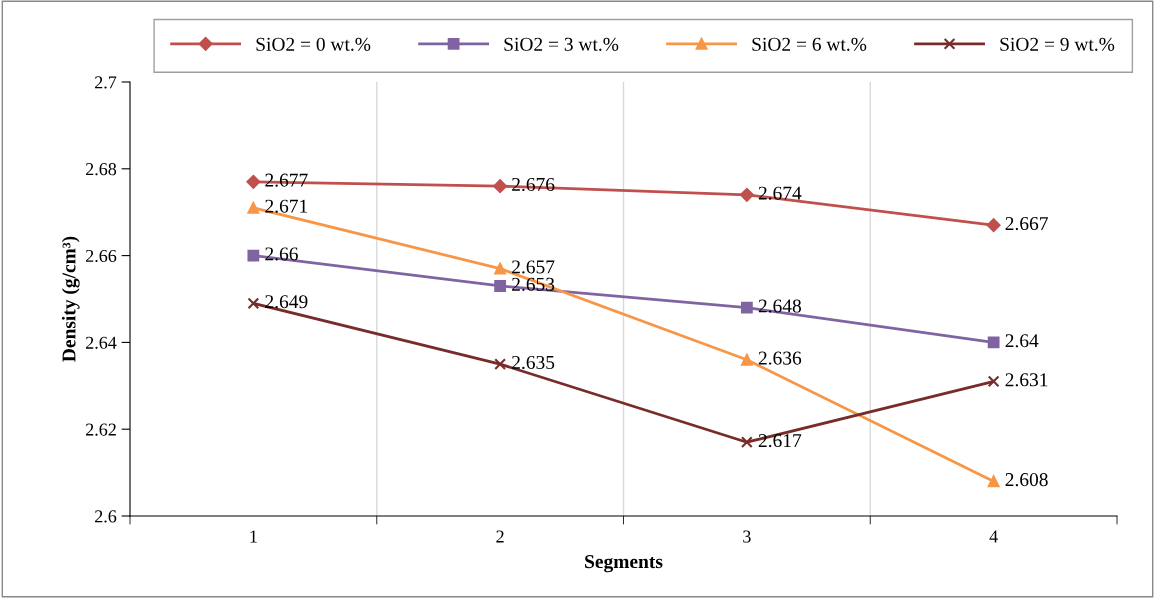 This screenshot has width=1155, height=598. I want to click on y-tick-label: 2.7, so click(106, 82).